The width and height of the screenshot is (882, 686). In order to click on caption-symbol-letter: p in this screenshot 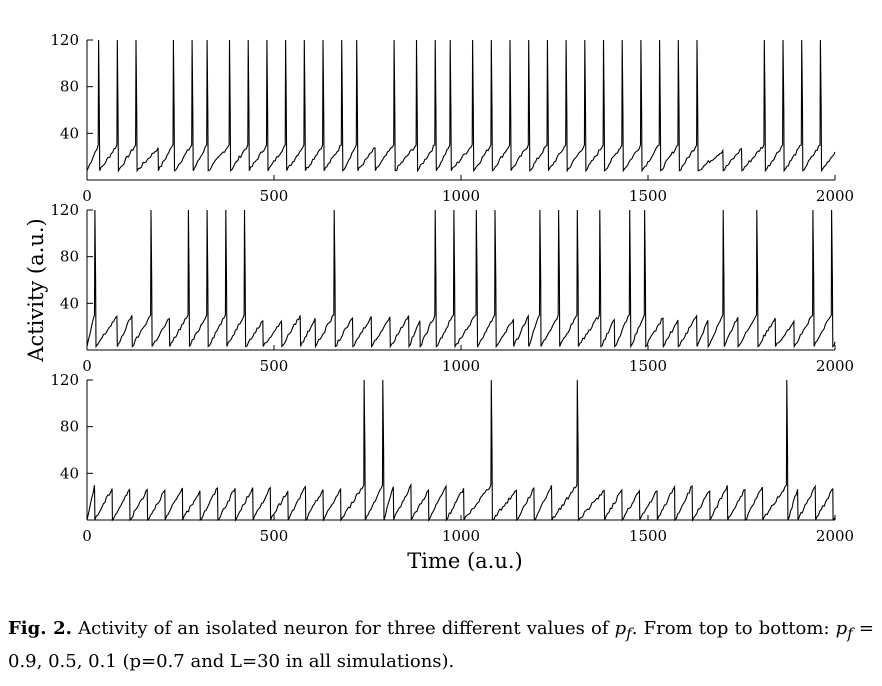, I will do `click(620, 628)`.